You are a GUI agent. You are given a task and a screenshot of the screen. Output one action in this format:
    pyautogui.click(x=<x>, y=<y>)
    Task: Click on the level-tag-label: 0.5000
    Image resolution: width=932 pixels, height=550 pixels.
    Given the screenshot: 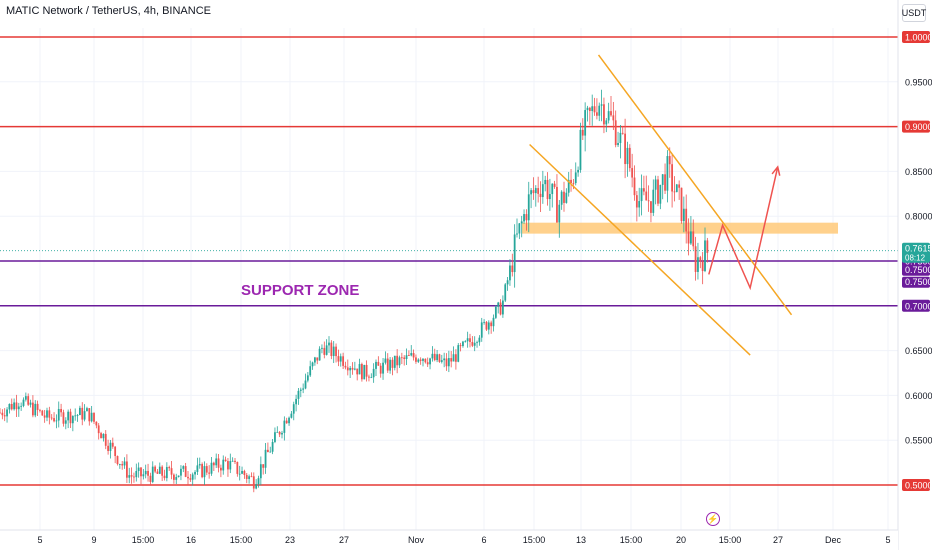 What is the action you would take?
    pyautogui.click(x=918, y=486)
    